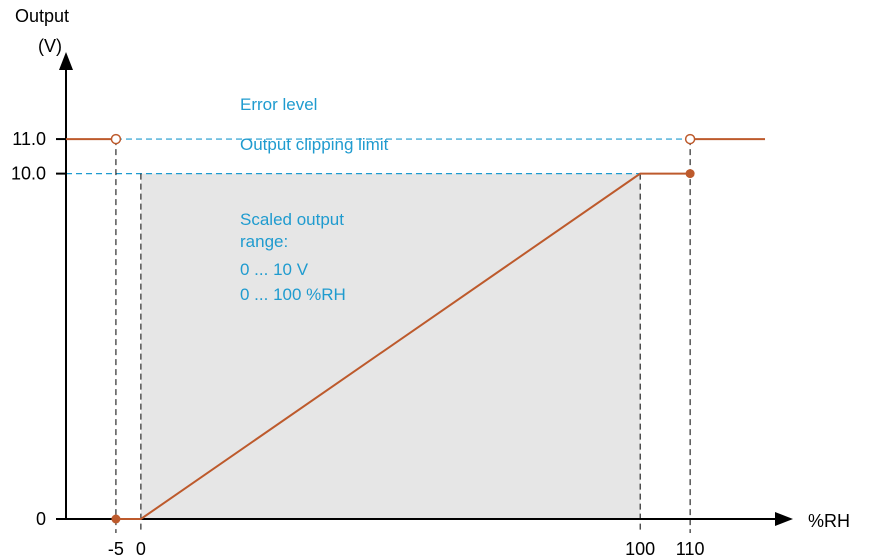 The width and height of the screenshot is (870, 560). Describe the element at coordinates (784, 519) in the screenshot. I see `x-axis-arrow` at that location.